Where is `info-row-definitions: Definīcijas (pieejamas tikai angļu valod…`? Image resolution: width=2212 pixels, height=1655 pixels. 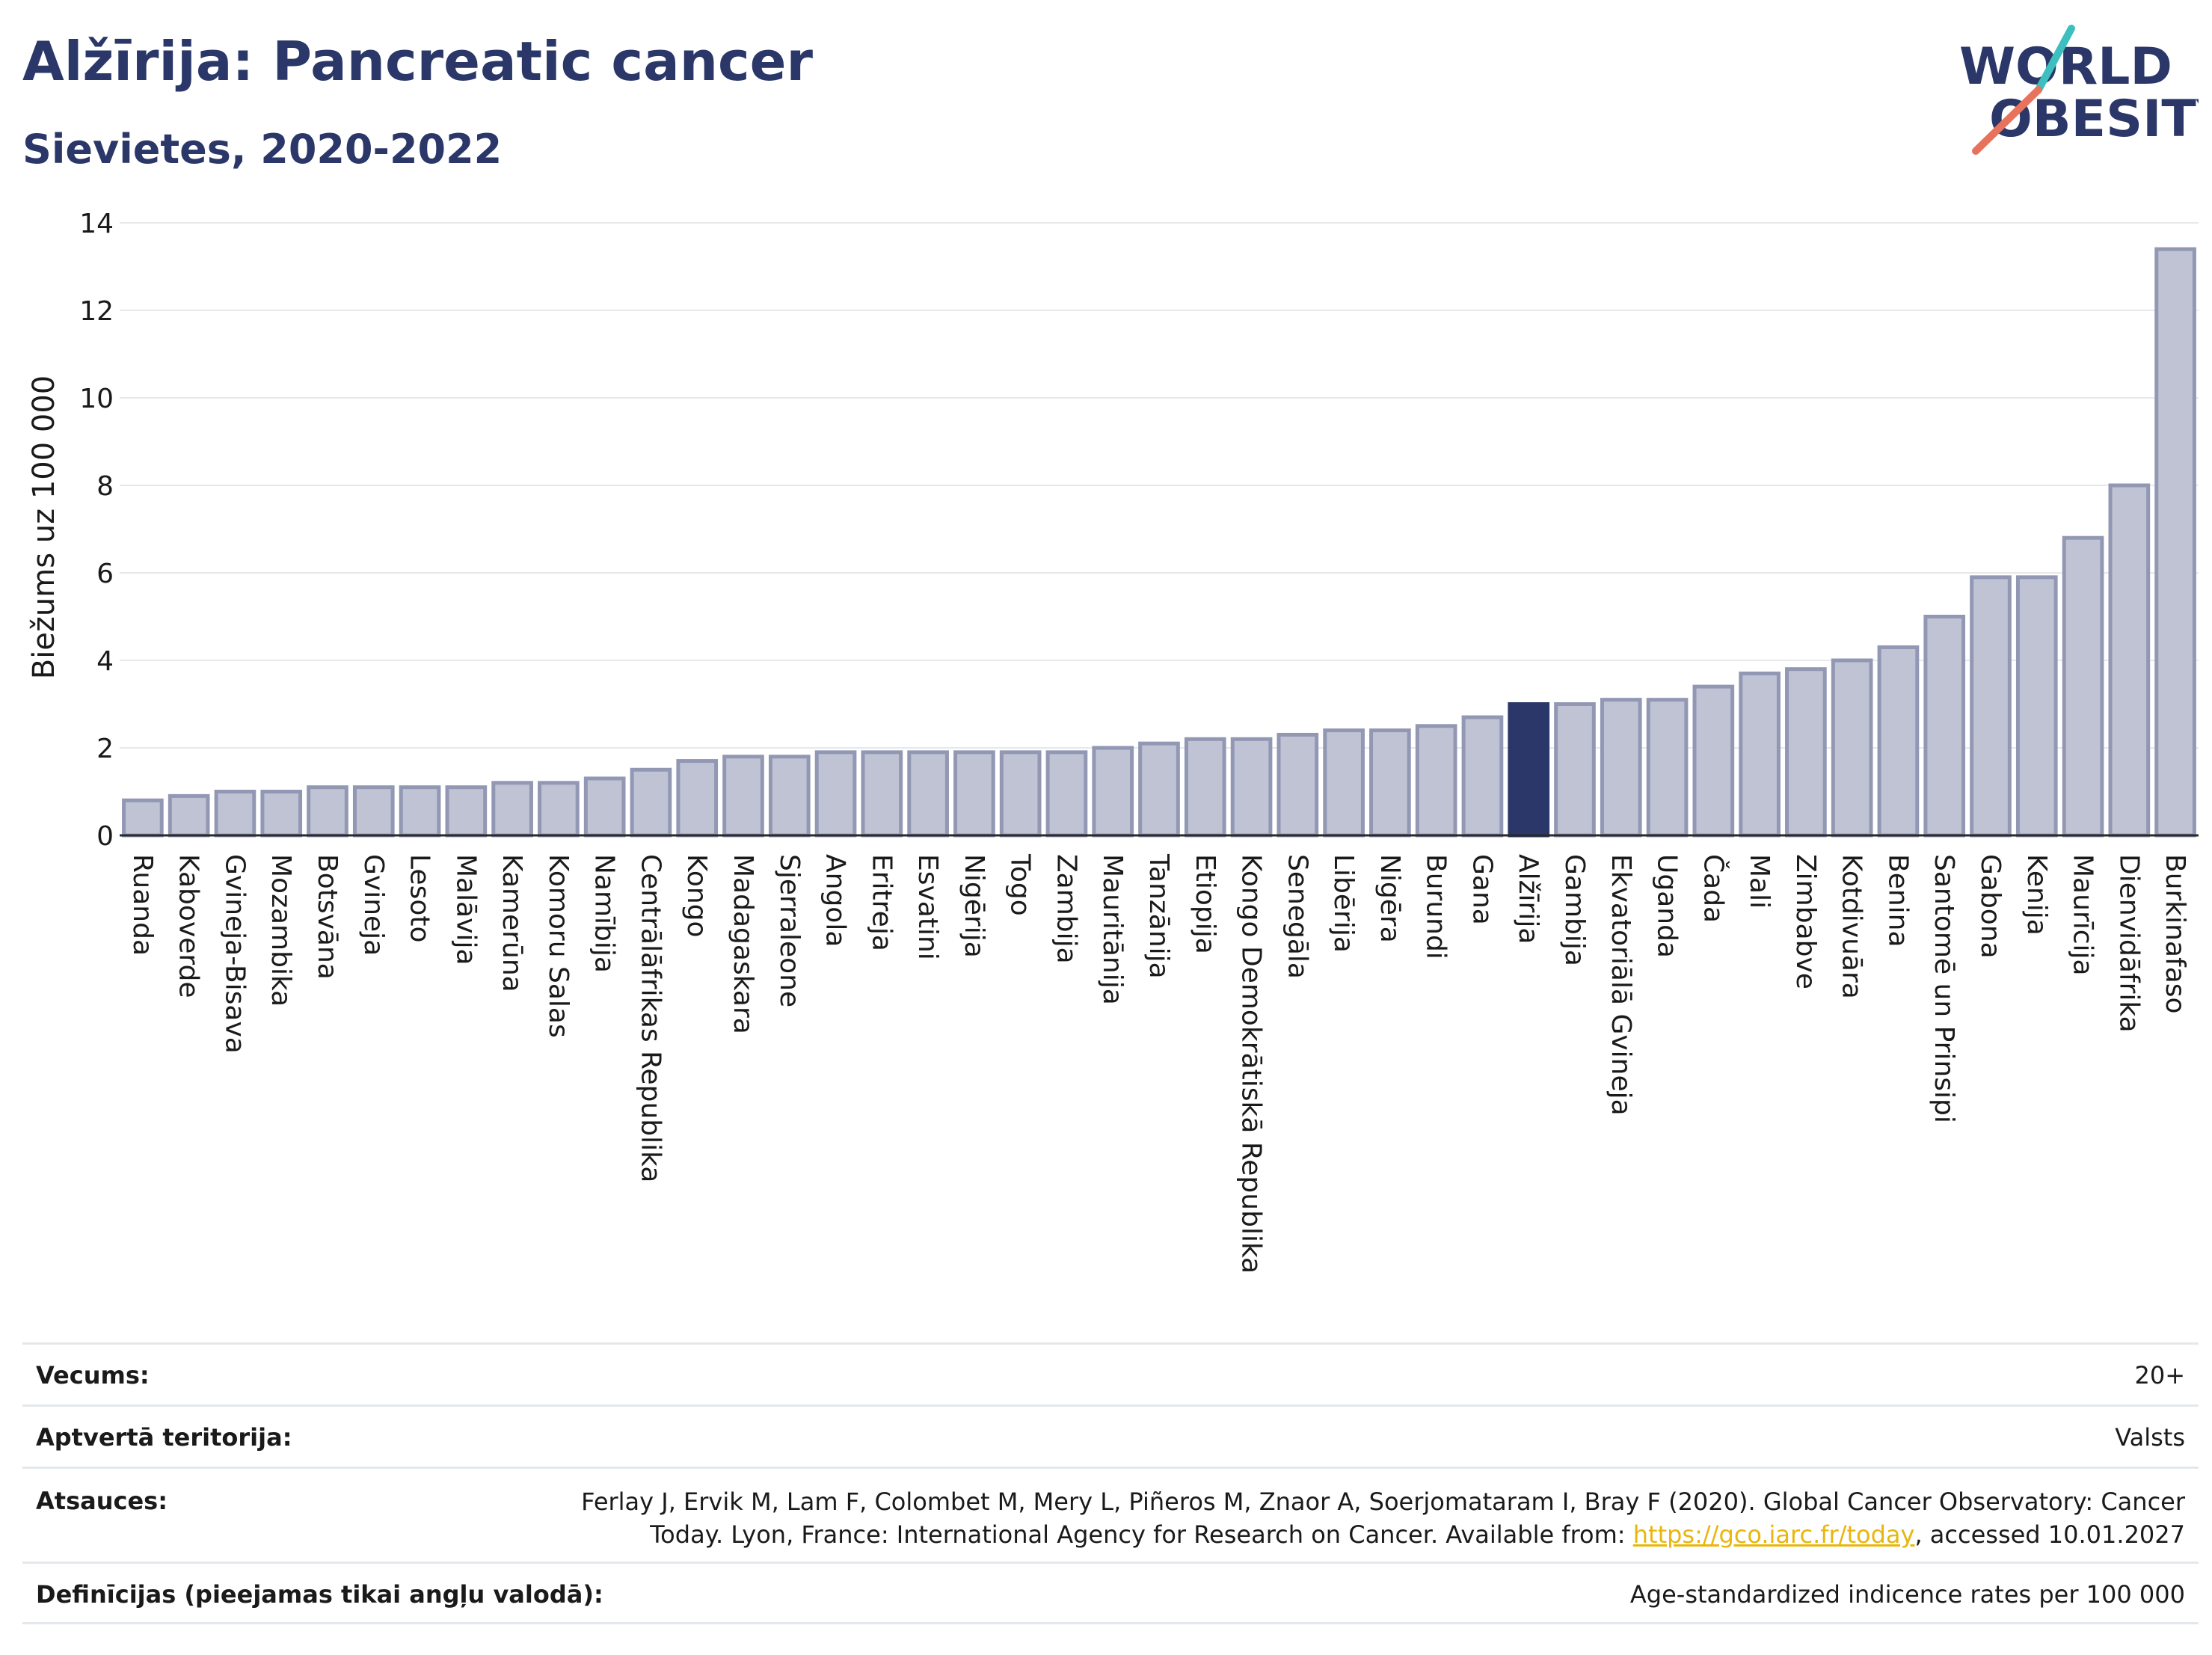 info-row-definitions: Definīcijas (pieejamas tikai angļu valod… is located at coordinates (1110, 1593).